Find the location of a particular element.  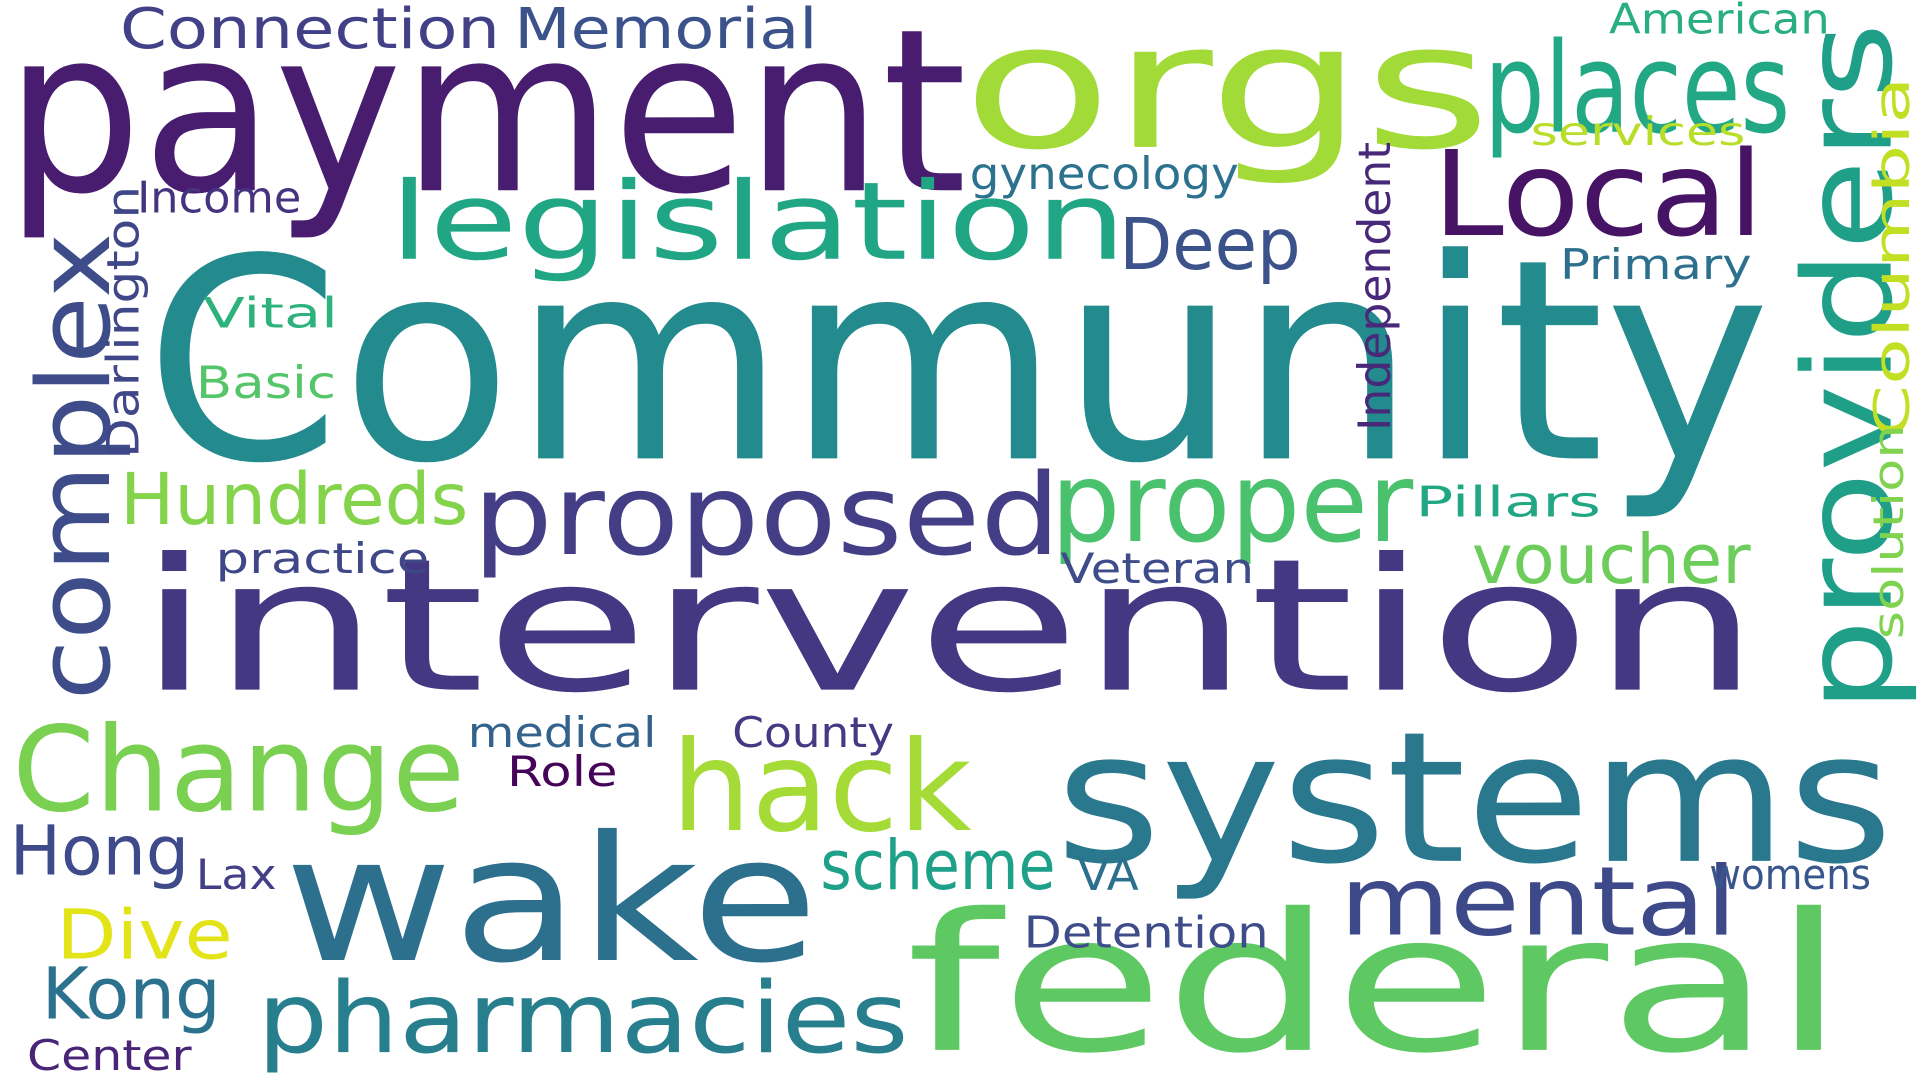

word-solution: solution is located at coordinates (1890, 531).